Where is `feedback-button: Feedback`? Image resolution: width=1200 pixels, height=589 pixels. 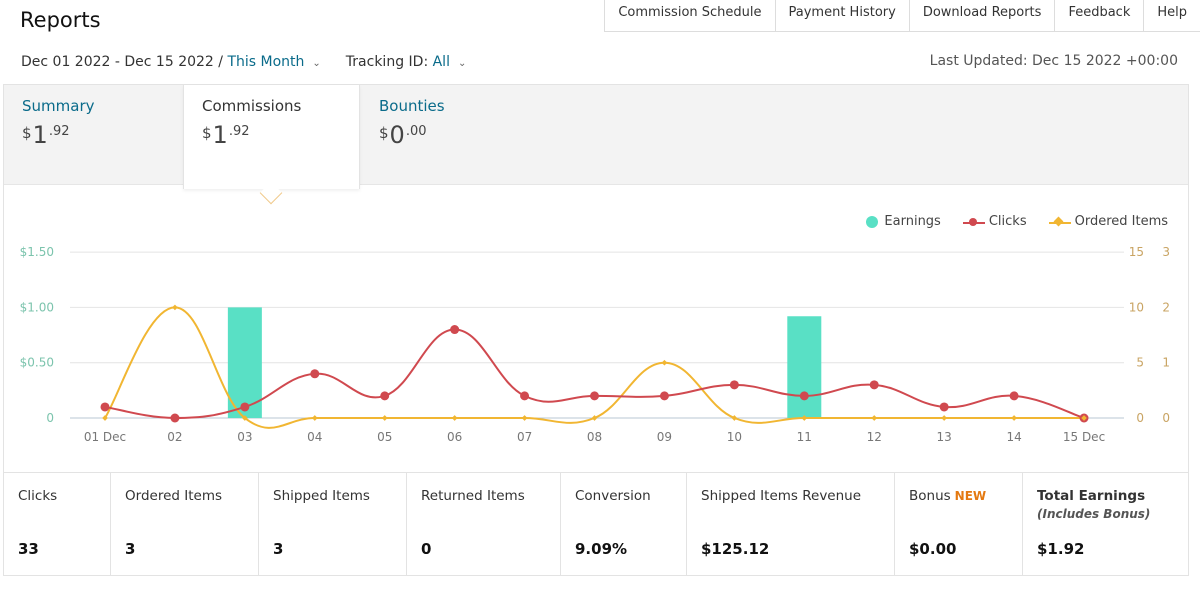
feedback-button: Feedback is located at coordinates (1098, 16).